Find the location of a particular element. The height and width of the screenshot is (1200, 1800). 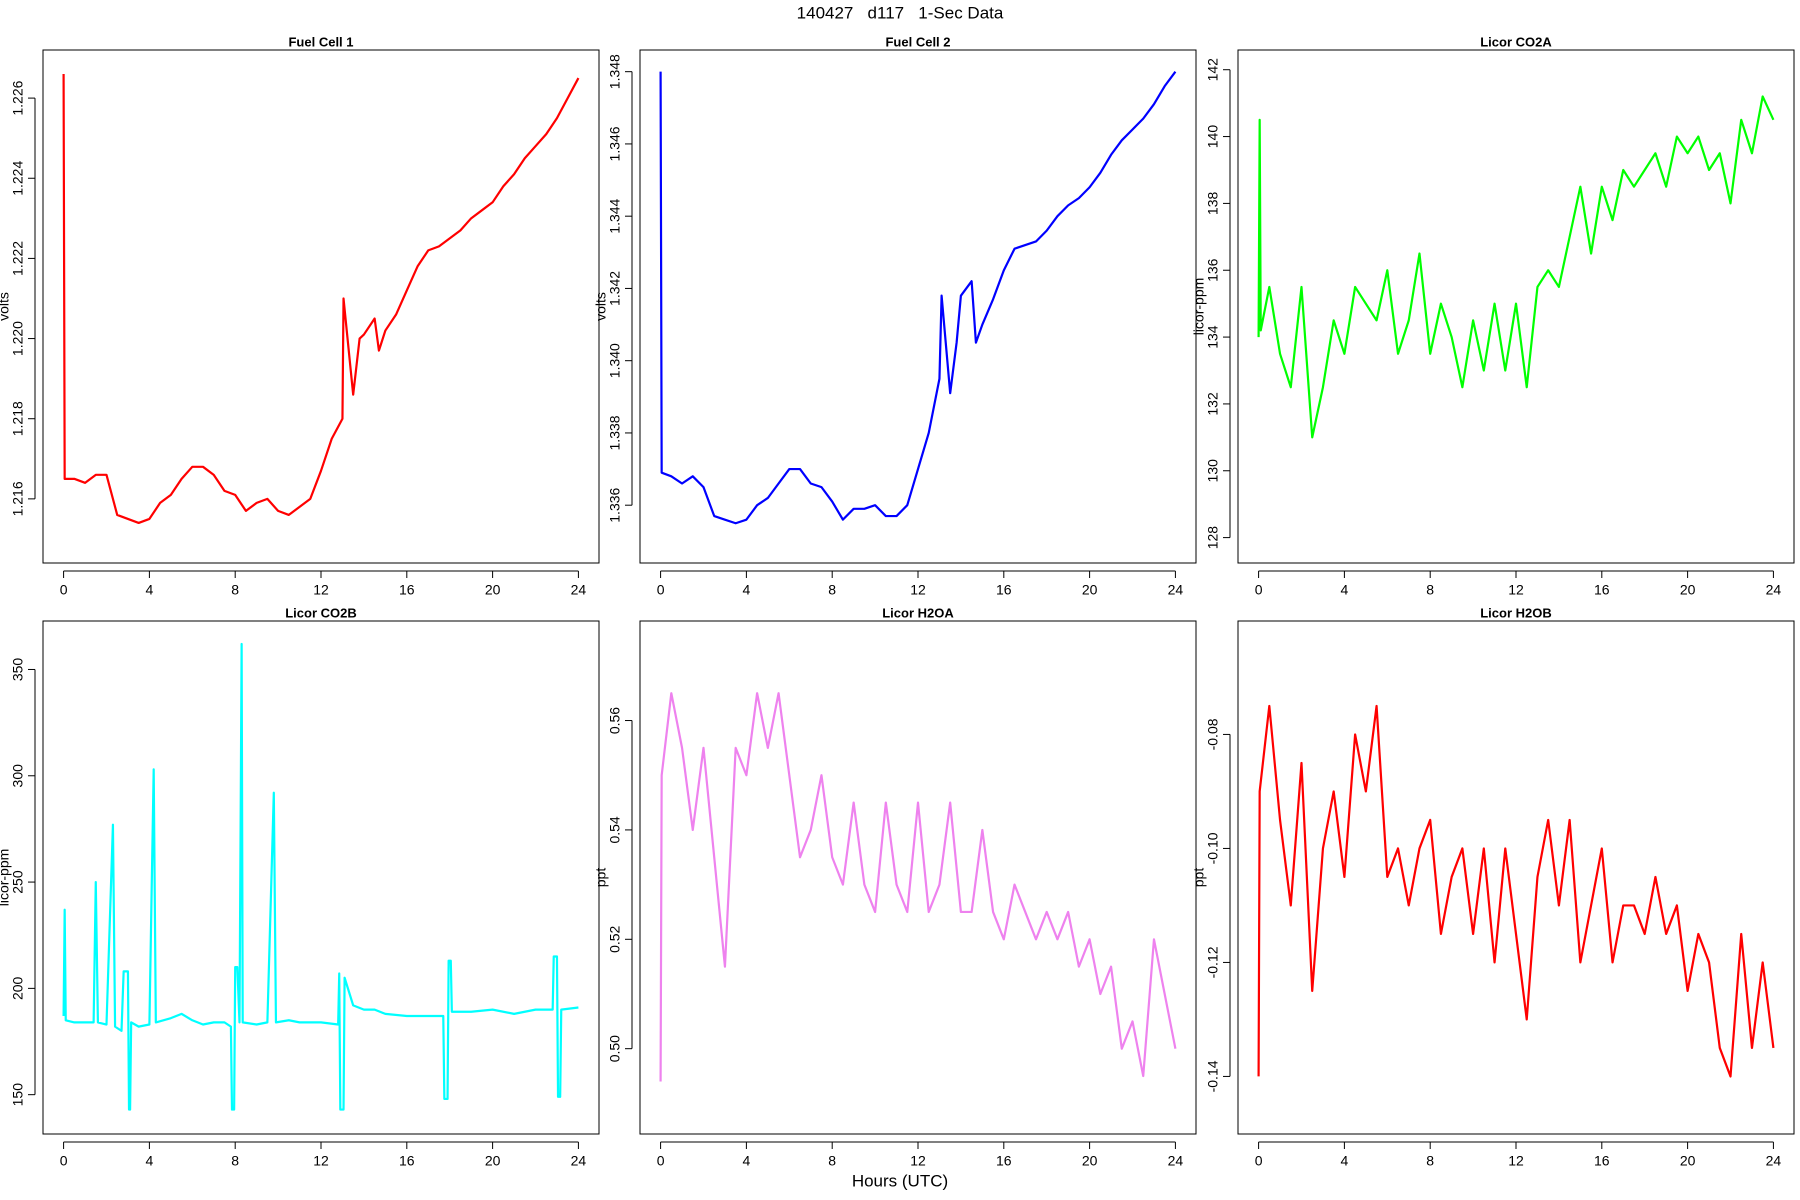

y-tick-label: 140 is located at coordinates (1213, 137).